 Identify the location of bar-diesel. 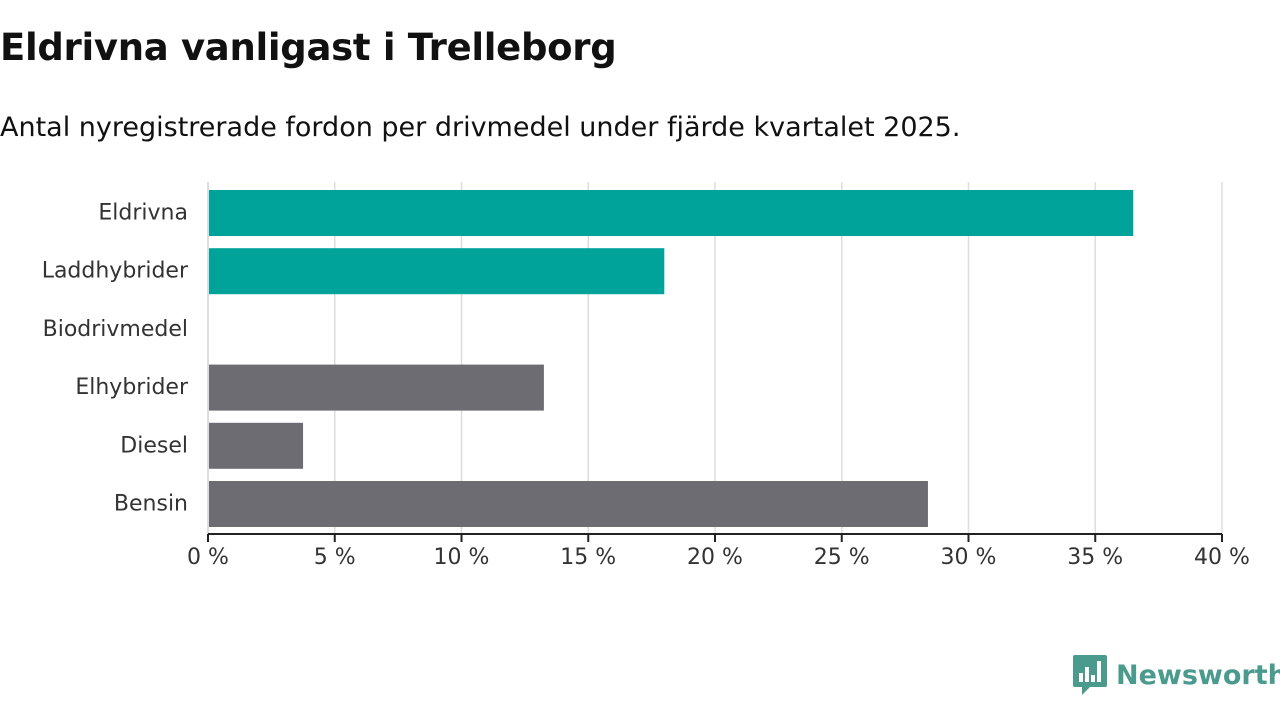
(256, 445).